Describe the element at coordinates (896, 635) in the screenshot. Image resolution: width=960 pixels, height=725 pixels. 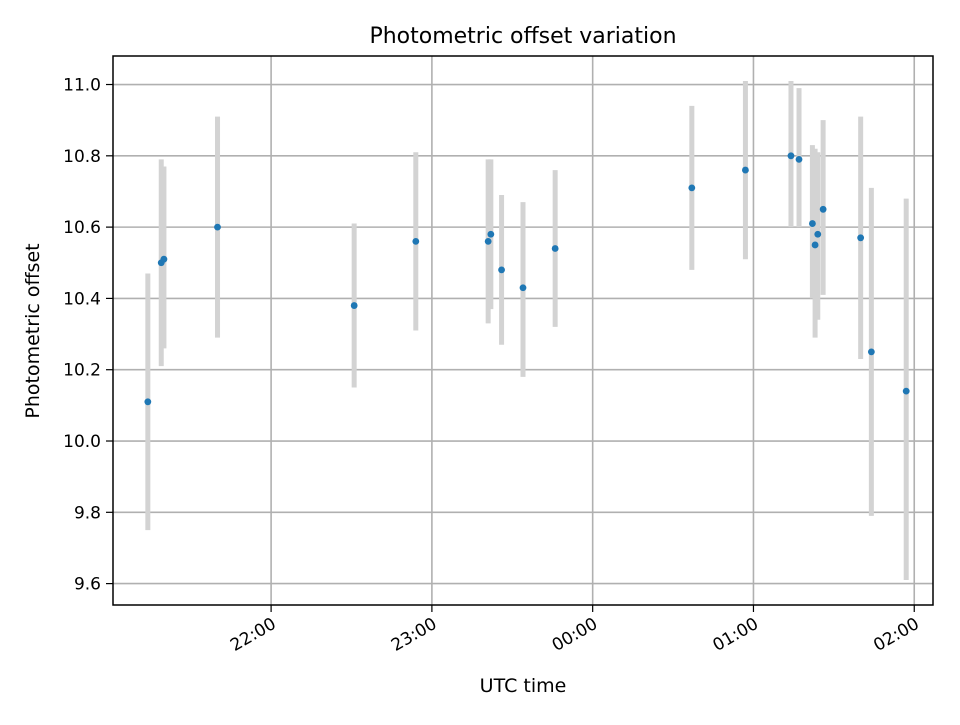
I see `x-tick-label: 02:00` at that location.